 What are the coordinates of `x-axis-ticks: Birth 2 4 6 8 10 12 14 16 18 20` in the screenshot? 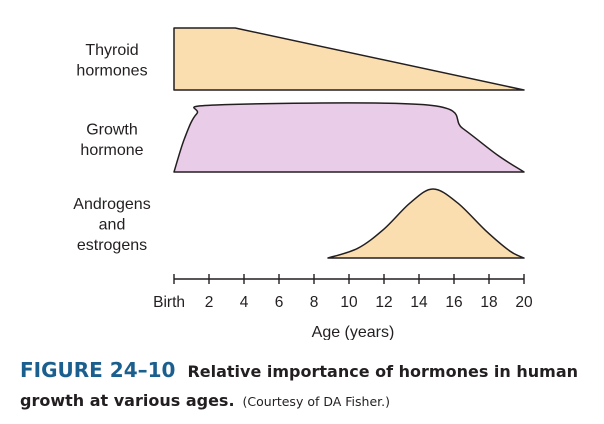 It's located at (343, 292).